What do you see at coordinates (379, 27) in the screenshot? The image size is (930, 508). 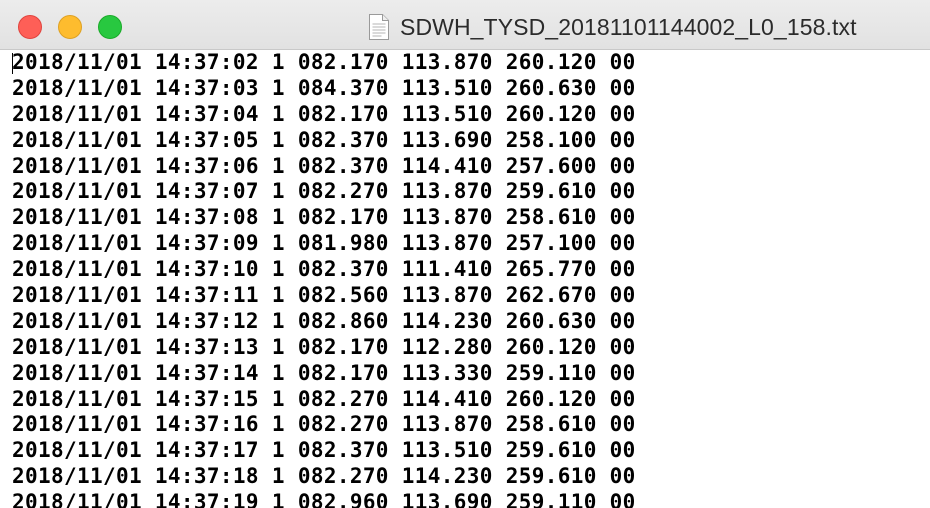 I see `text-document-icon` at bounding box center [379, 27].